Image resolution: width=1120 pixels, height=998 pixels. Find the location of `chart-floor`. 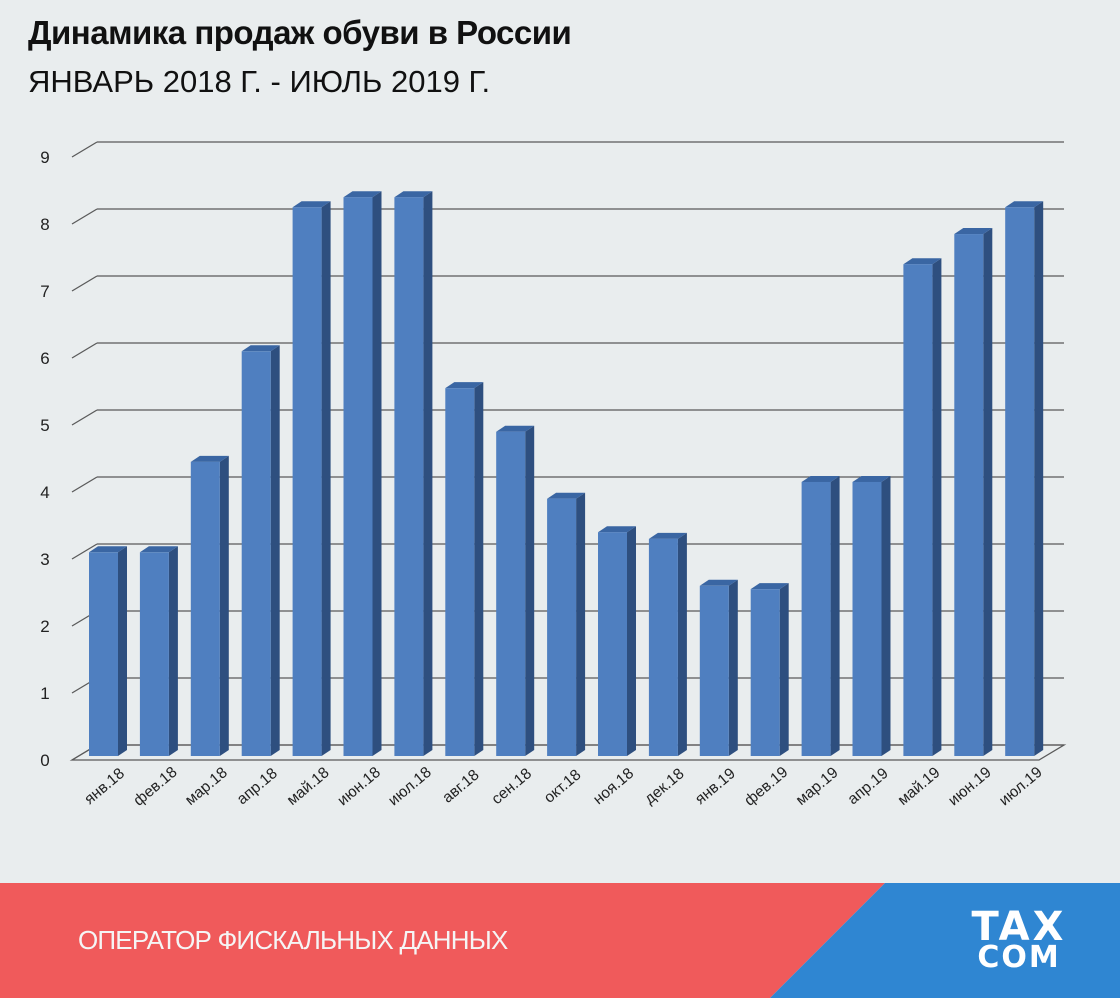

chart-floor is located at coordinates (568, 752).